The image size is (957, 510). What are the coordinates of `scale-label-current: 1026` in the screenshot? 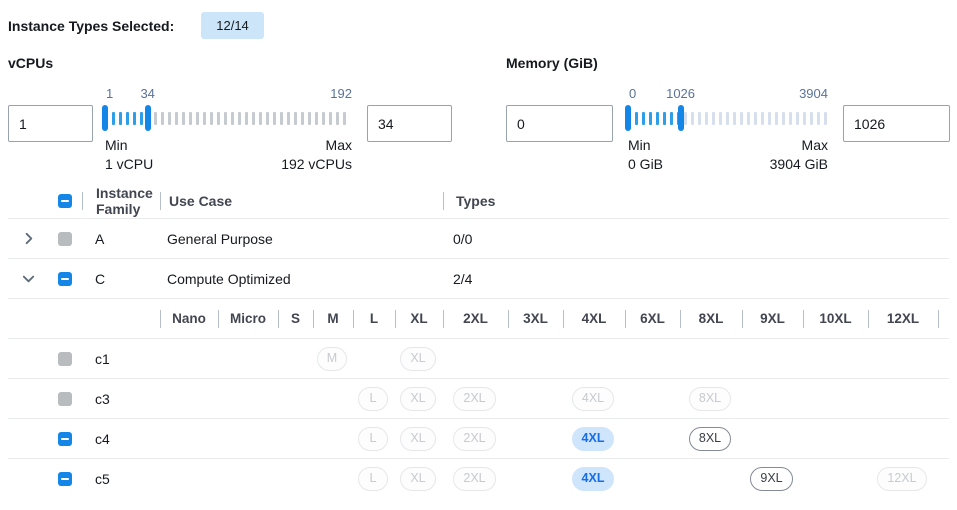 It's located at (681, 93).